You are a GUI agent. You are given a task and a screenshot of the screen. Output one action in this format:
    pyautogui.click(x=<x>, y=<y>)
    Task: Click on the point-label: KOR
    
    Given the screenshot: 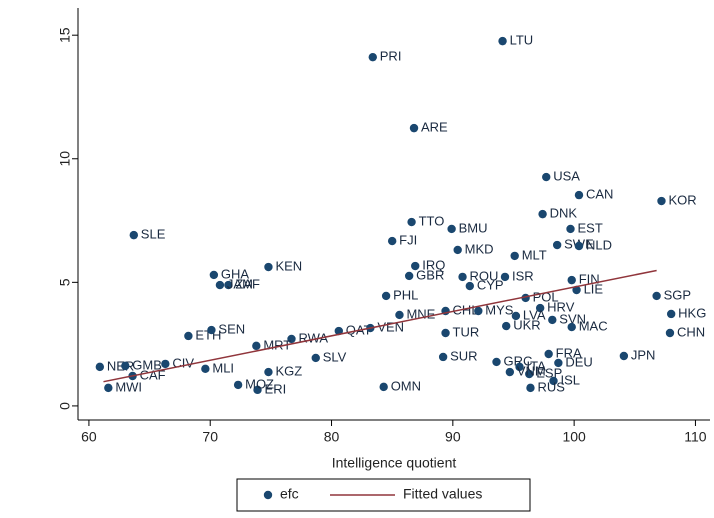 What is the action you would take?
    pyautogui.click(x=682, y=199)
    